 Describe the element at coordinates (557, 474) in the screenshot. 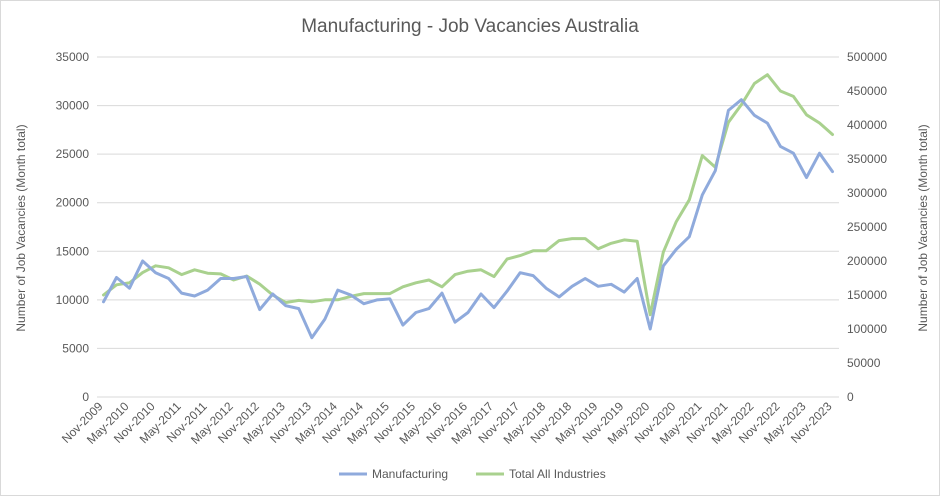

I see `legend-label-total: Total All Industries` at that location.